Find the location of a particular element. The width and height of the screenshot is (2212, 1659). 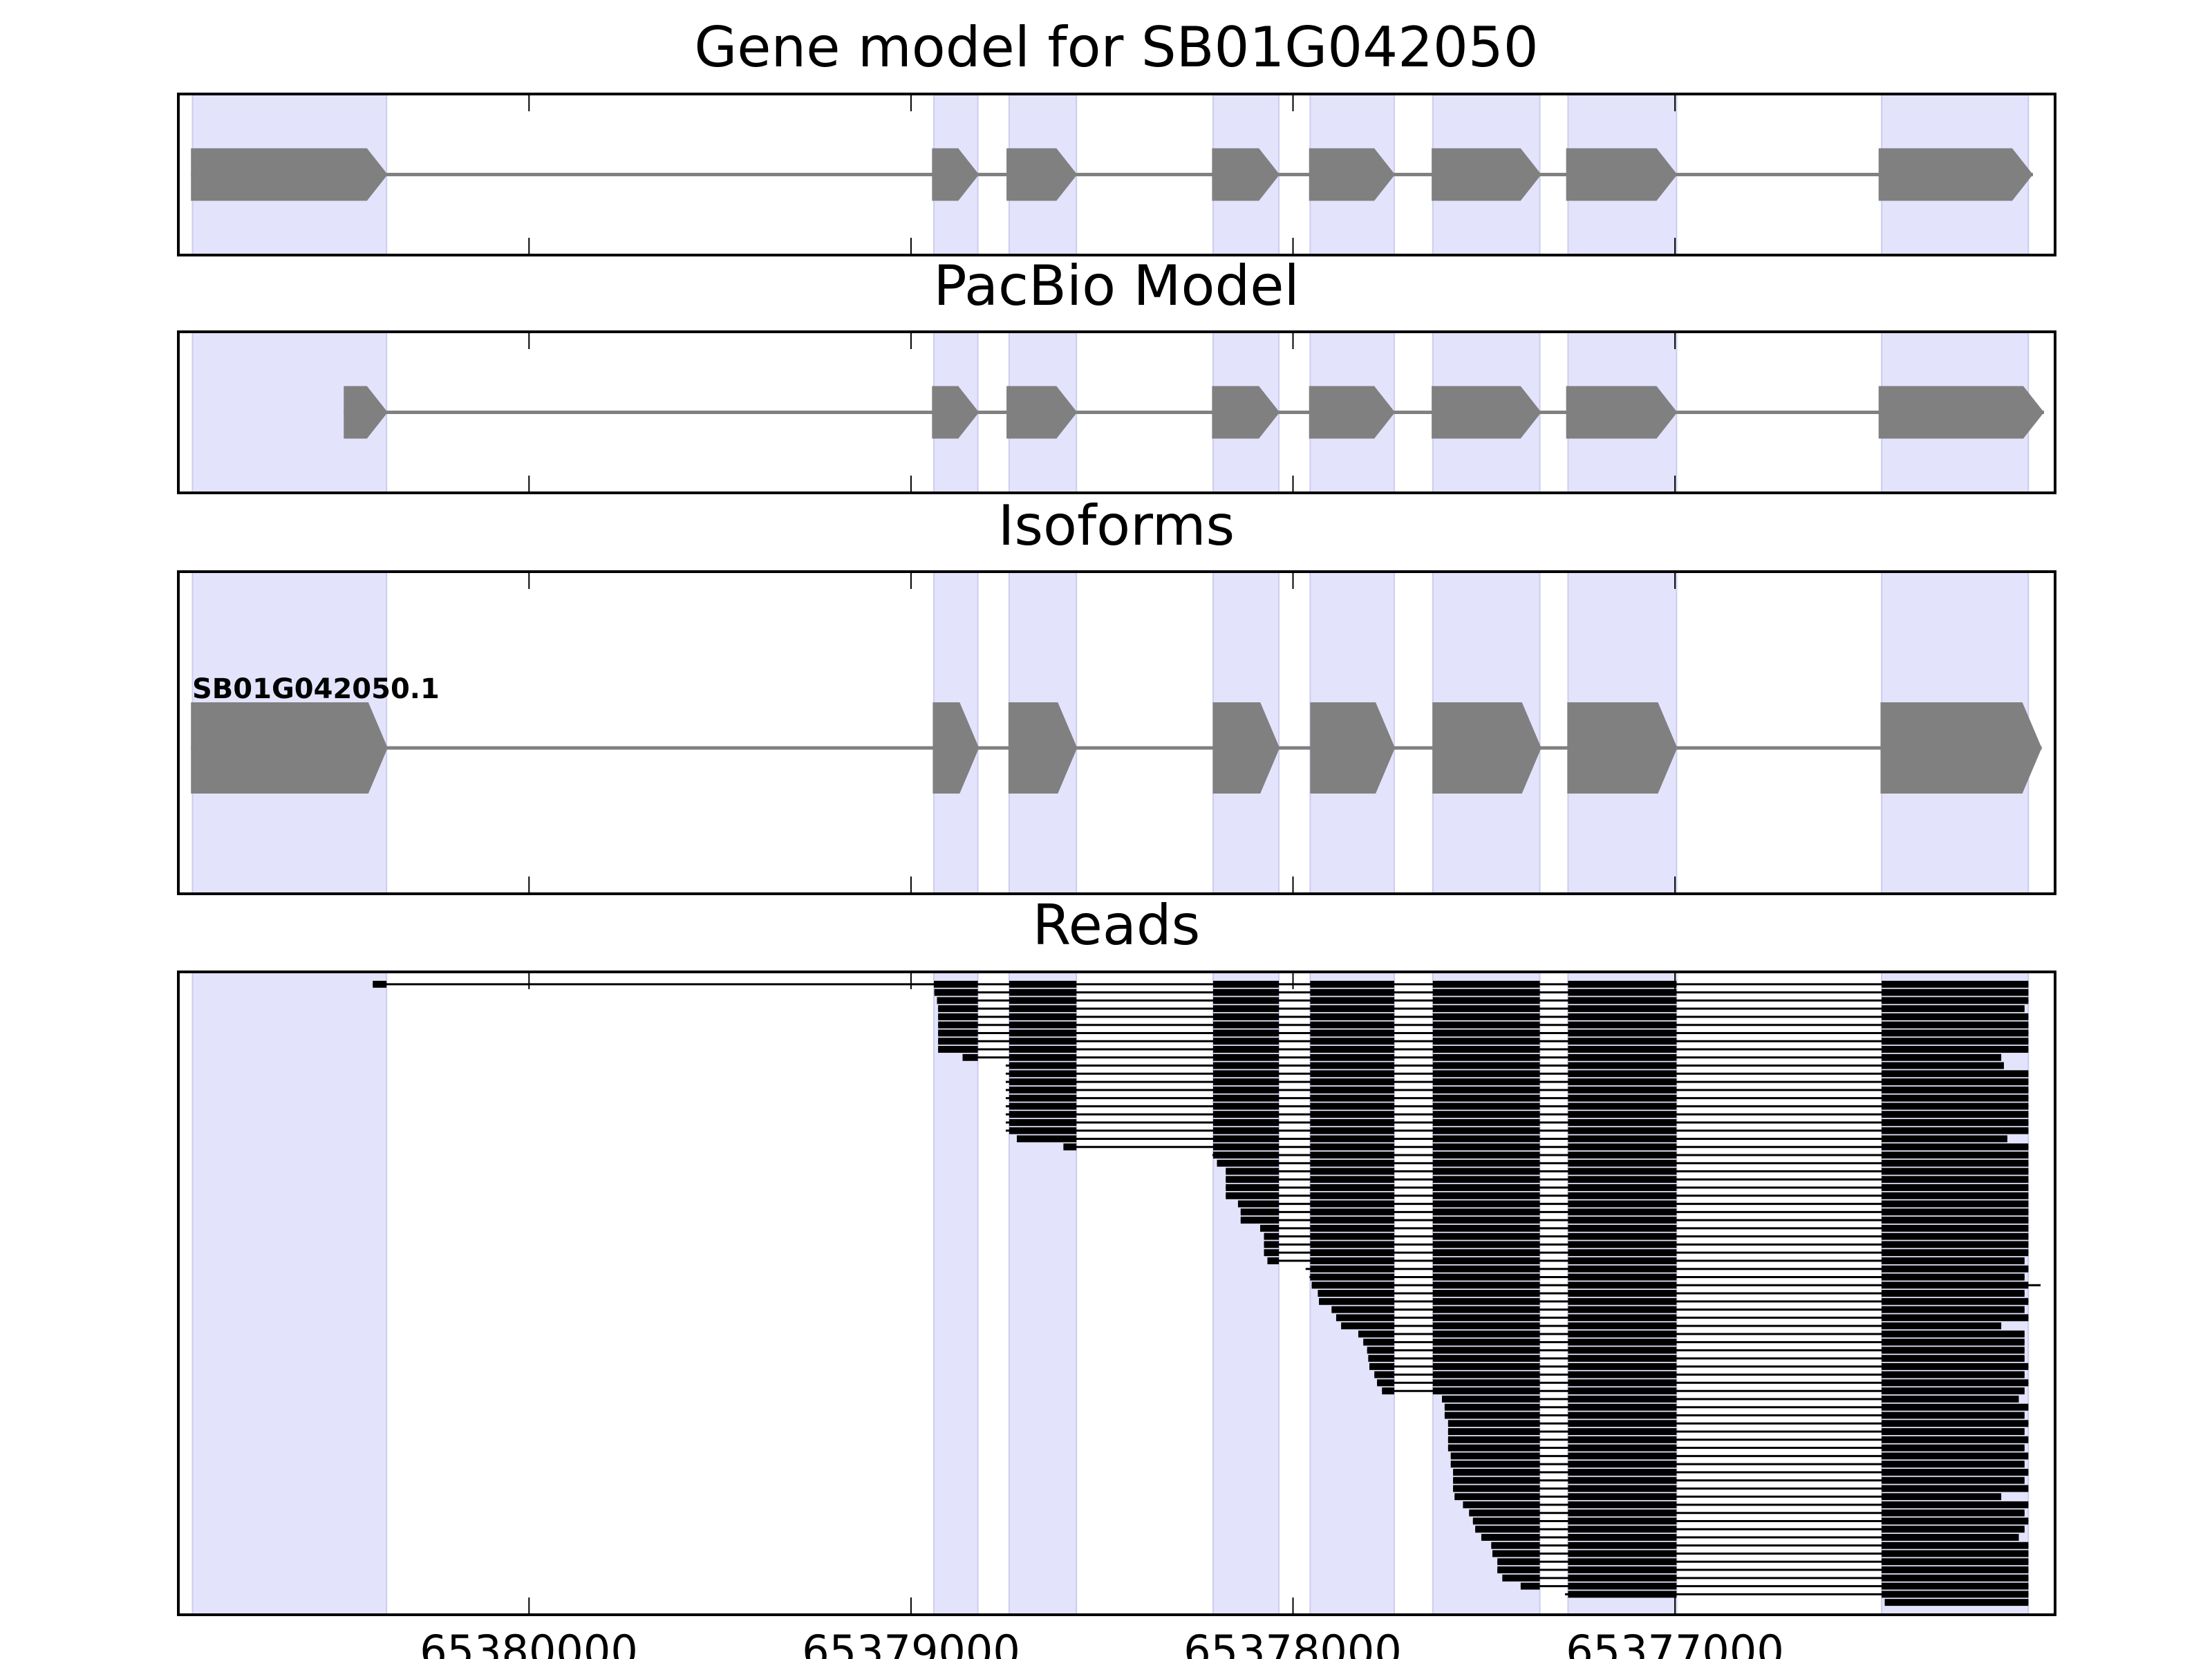

panel-title-pacbio: PacBio Model is located at coordinates (1116, 286).